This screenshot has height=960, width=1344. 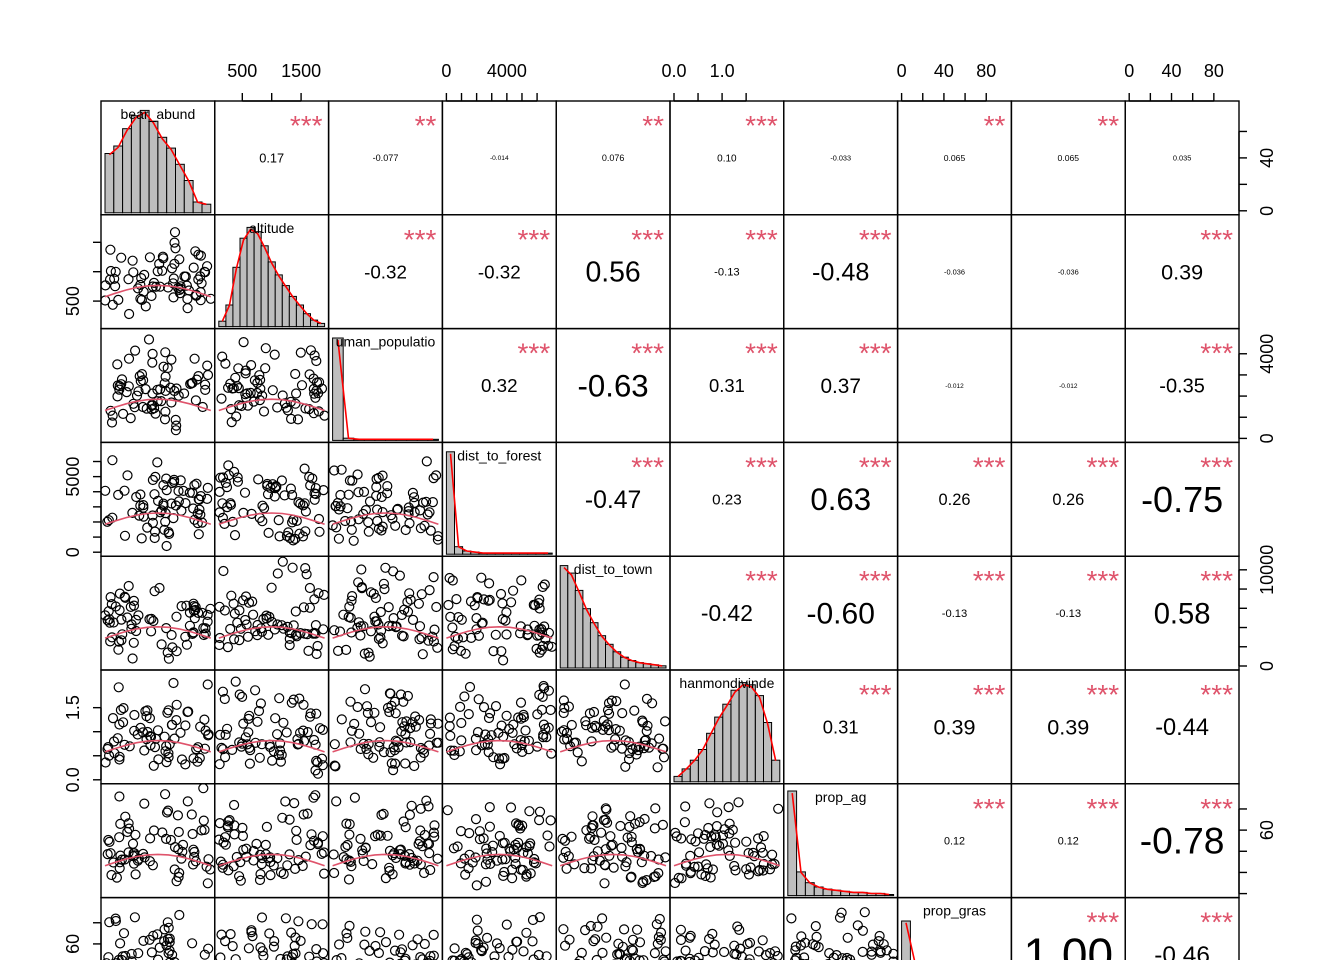 I want to click on right-tick-label: 0, so click(x=1267, y=438).